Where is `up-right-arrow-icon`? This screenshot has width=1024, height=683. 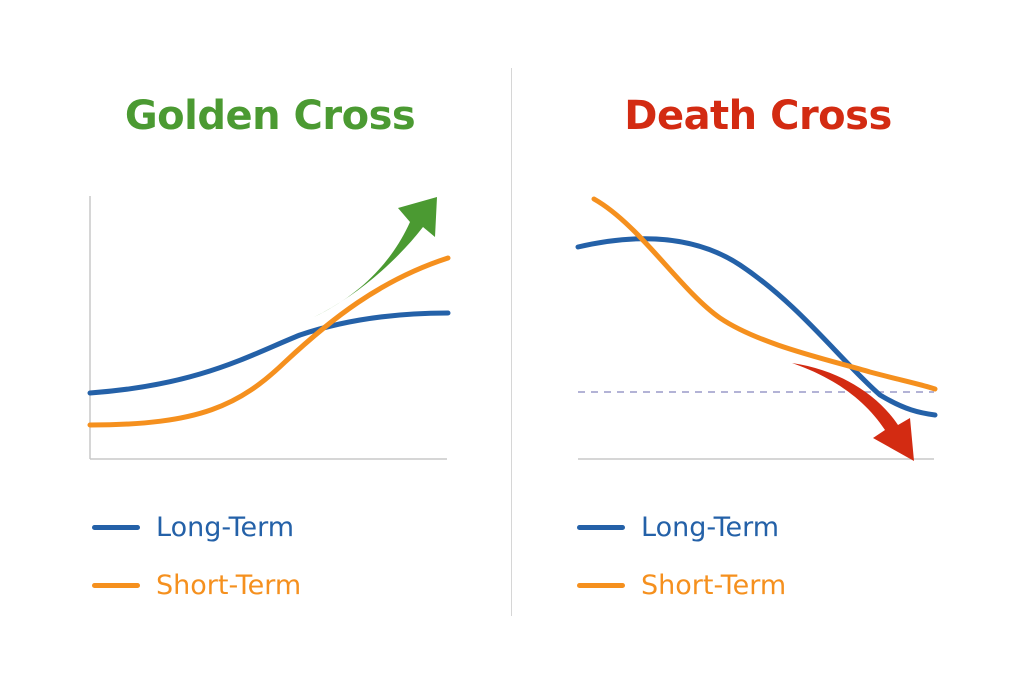
up-right-arrow-icon is located at coordinates (375, 257).